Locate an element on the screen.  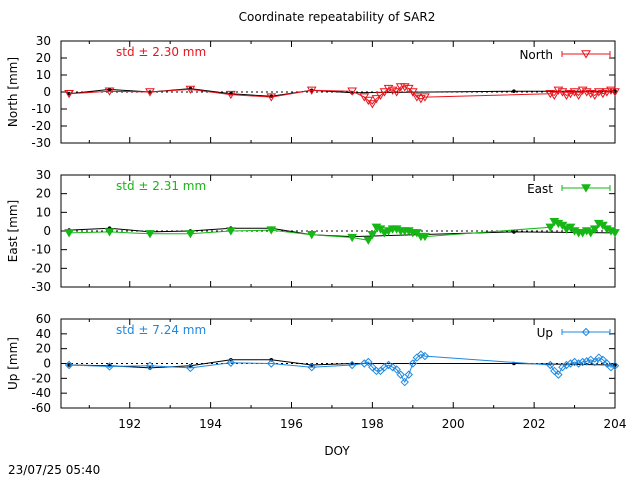
chart-title: Coordinate repeatability of SAR2 is located at coordinates (337, 17).